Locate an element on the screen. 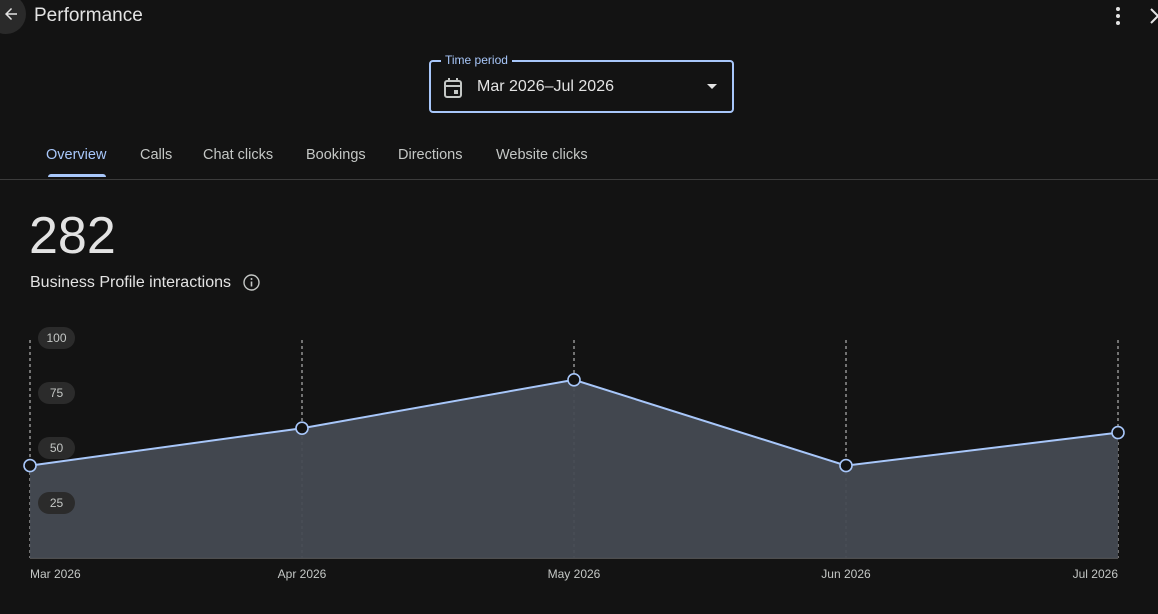 The image size is (1158, 614). page-title: Performance is located at coordinates (88, 15).